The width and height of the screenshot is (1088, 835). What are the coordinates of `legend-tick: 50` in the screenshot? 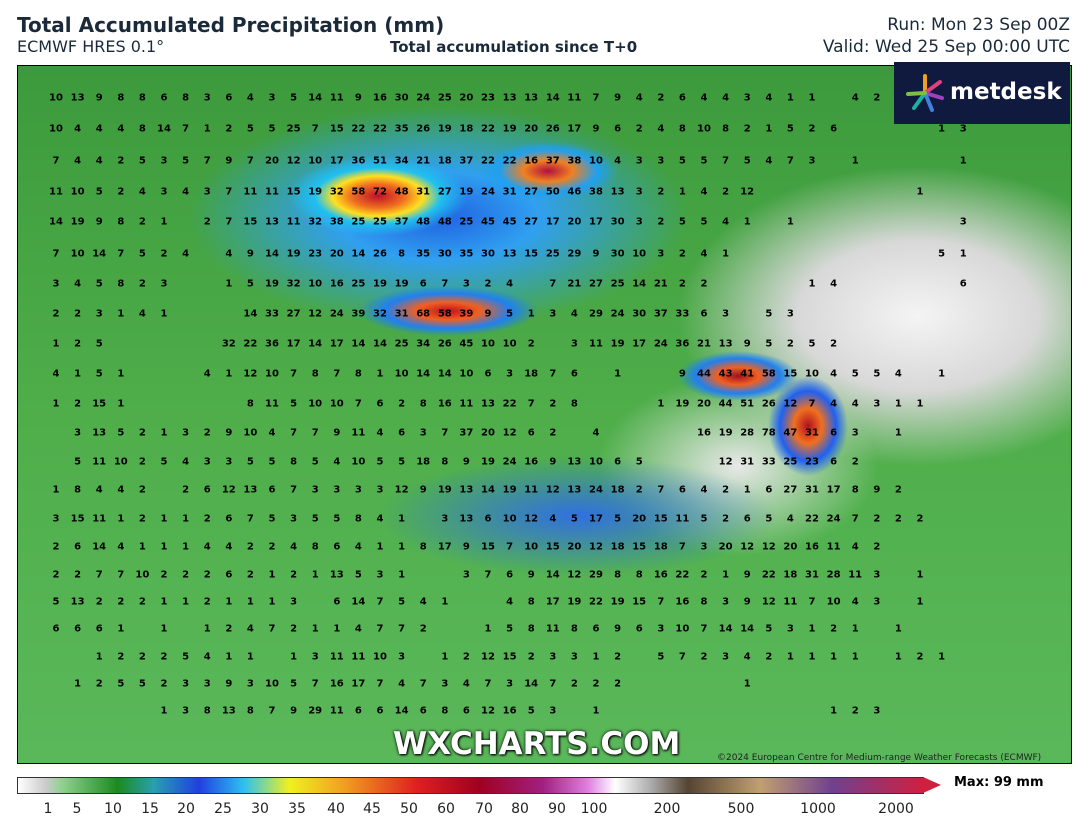 It's located at (409, 809).